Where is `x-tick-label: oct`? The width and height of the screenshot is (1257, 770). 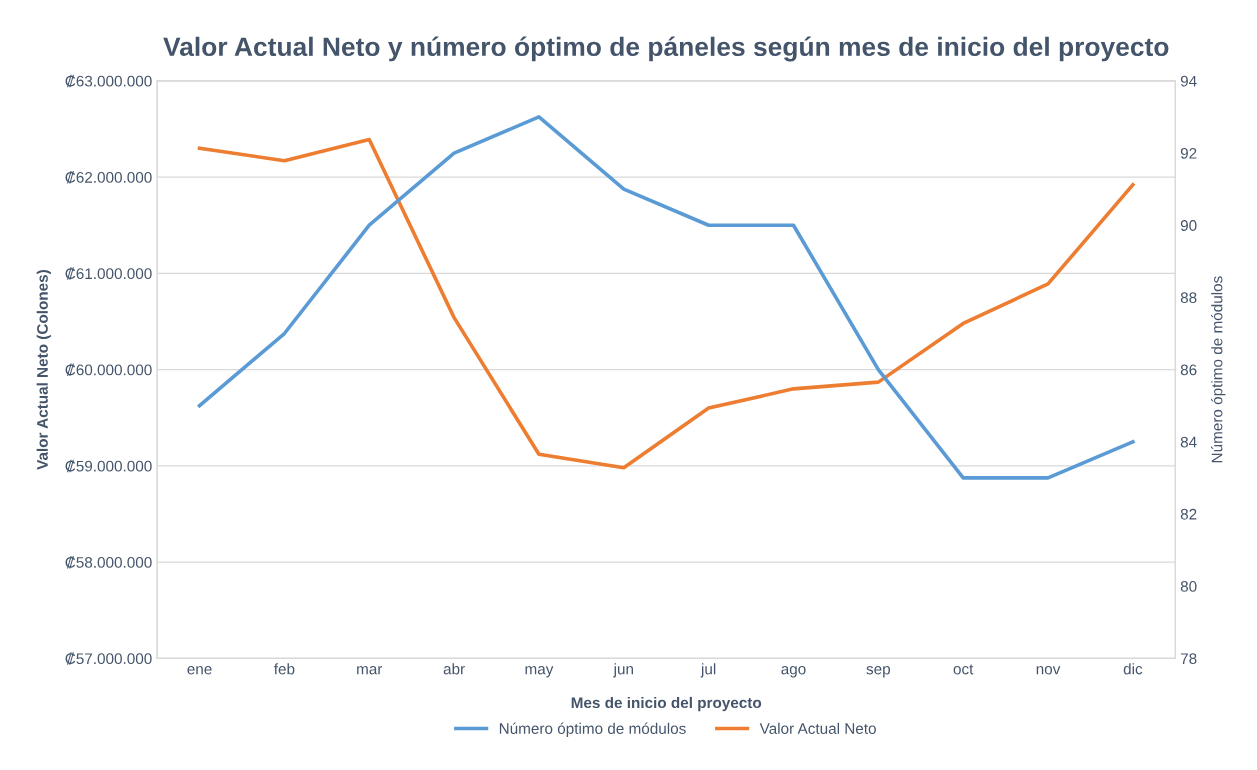 x-tick-label: oct is located at coordinates (963, 669).